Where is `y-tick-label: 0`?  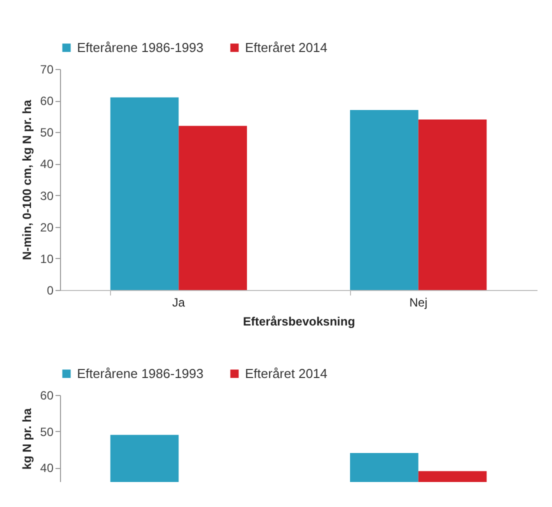
y-tick-label: 0 is located at coordinates (50, 291).